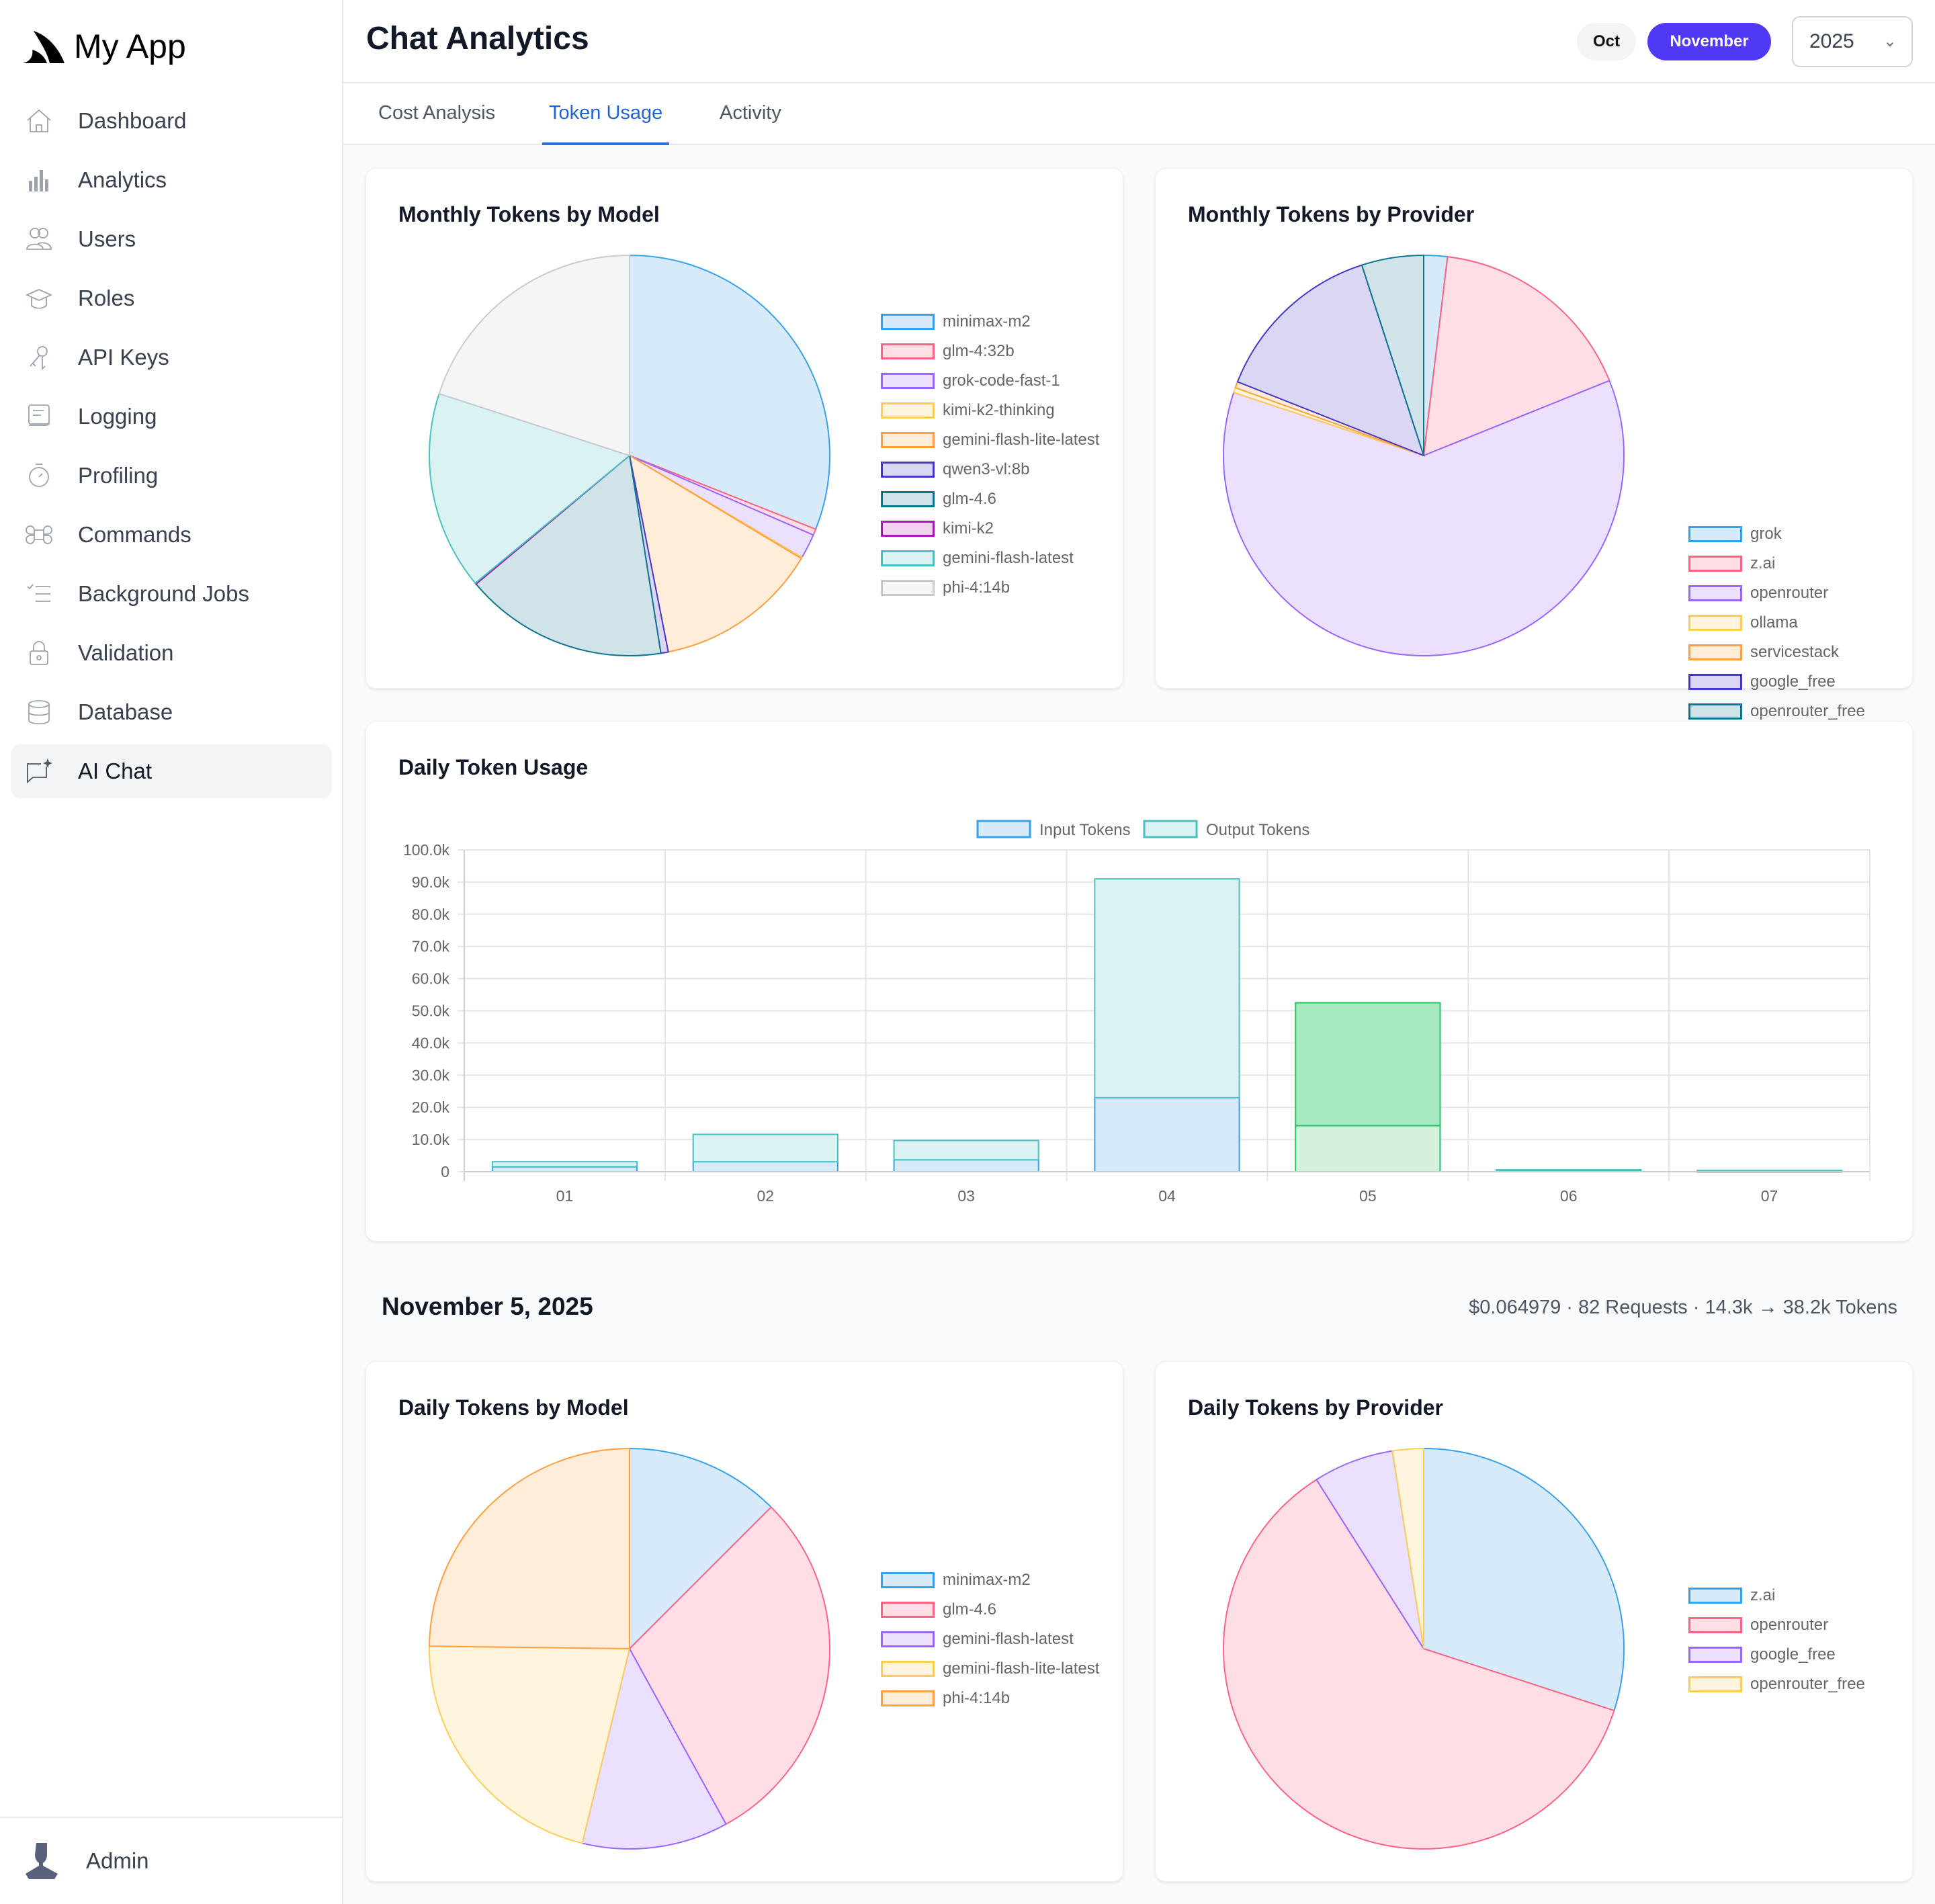  What do you see at coordinates (171, 535) in the screenshot?
I see `sidebar-item-commands: Commands` at bounding box center [171, 535].